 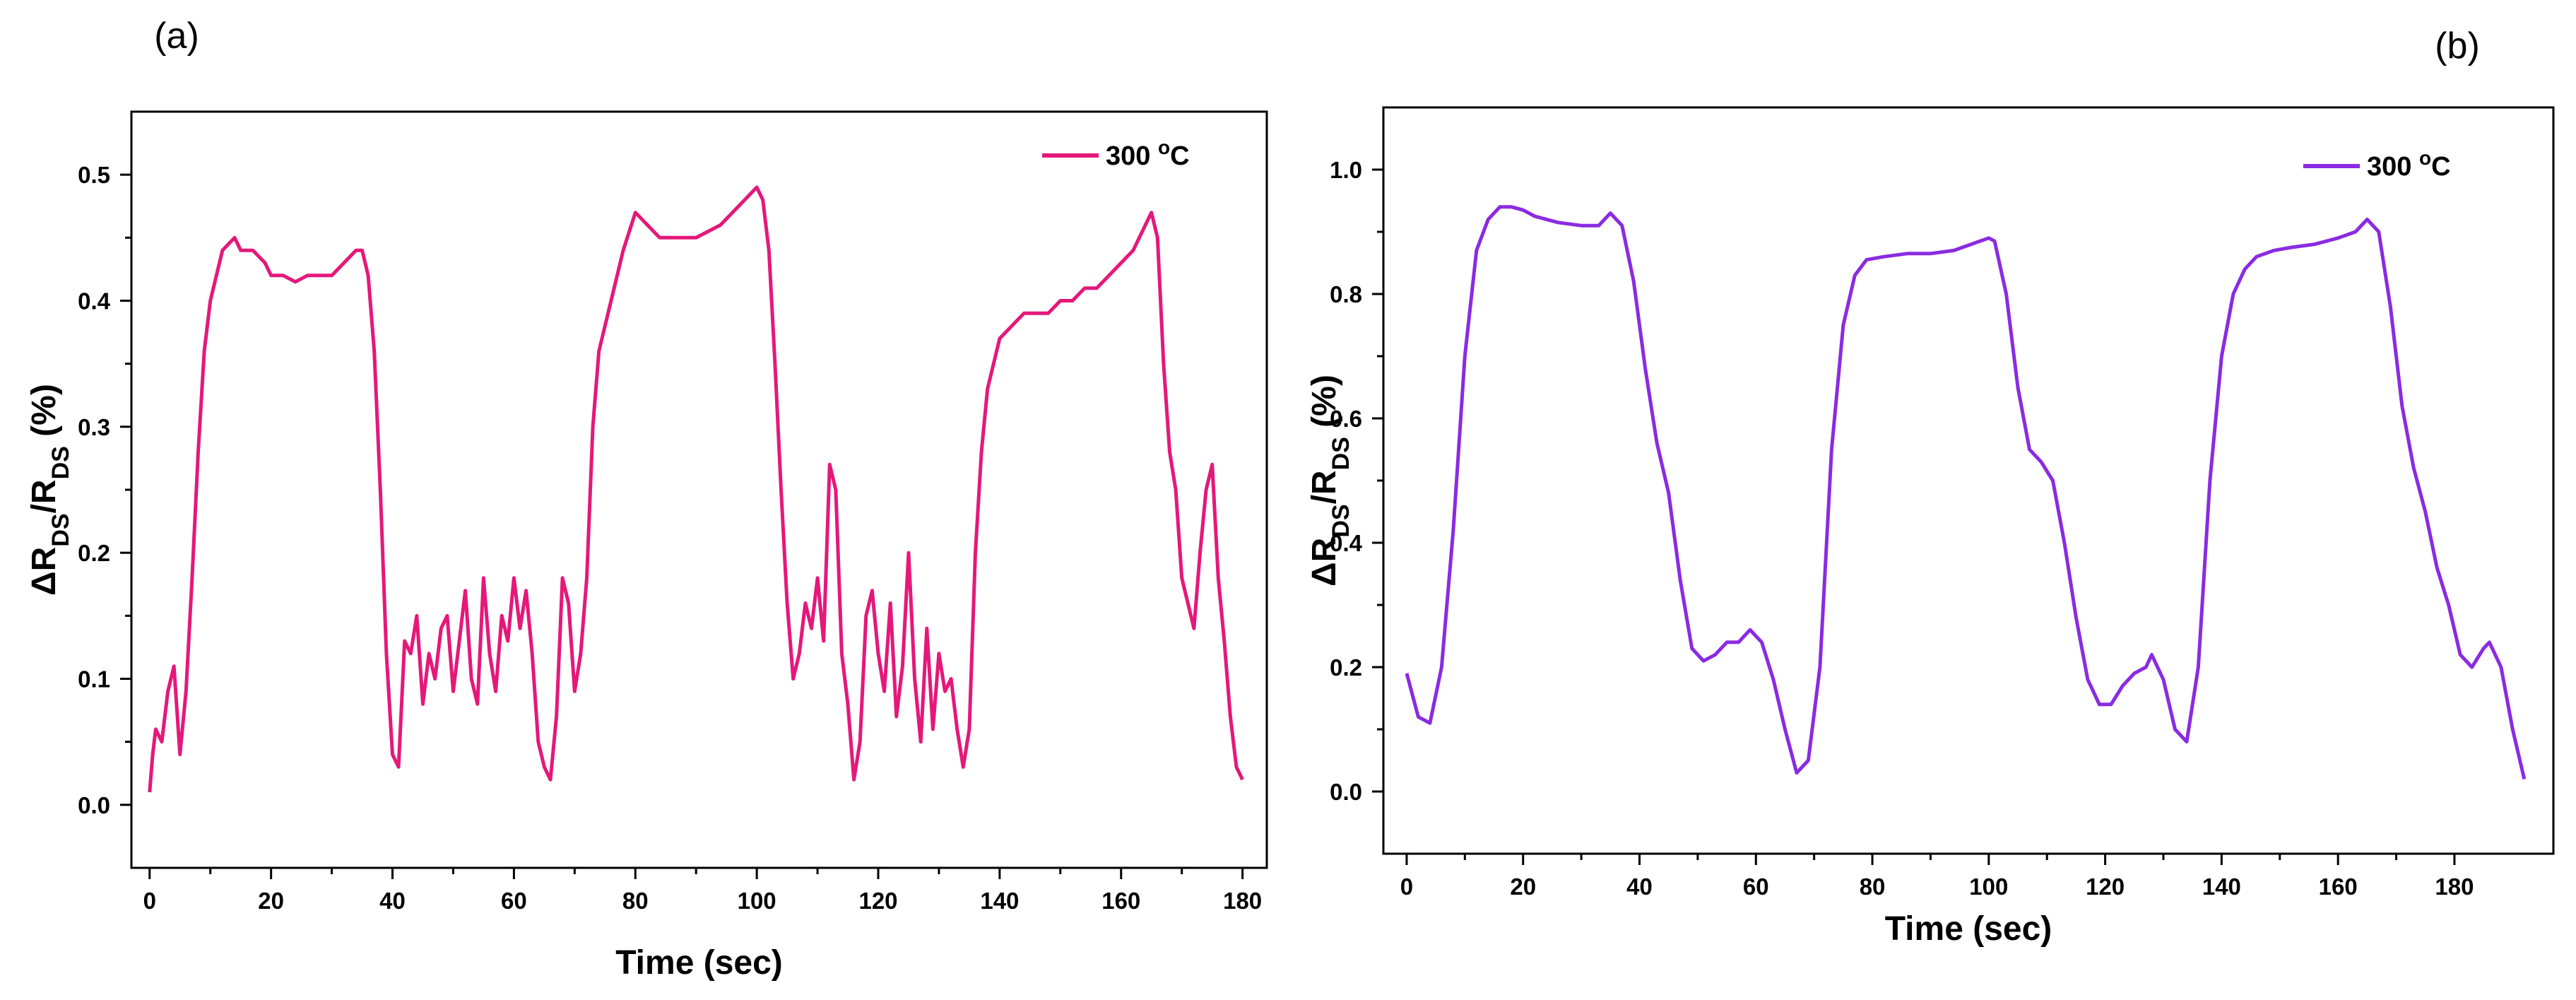 What do you see at coordinates (94, 680) in the screenshot?
I see `y-tick-label: 0.1` at bounding box center [94, 680].